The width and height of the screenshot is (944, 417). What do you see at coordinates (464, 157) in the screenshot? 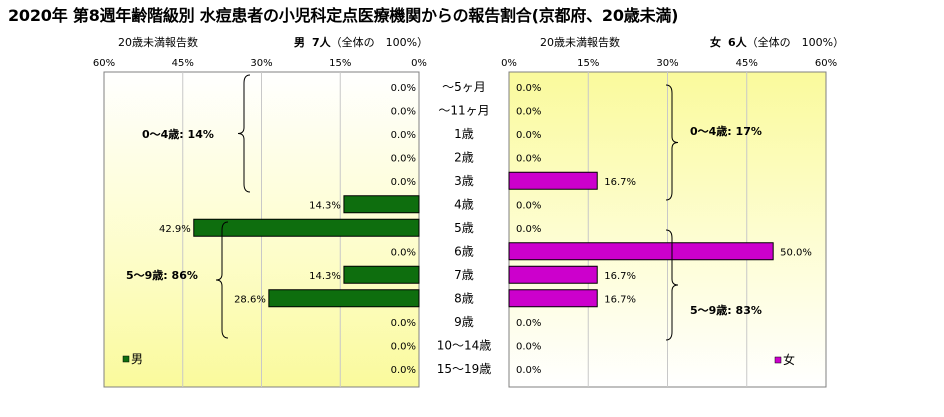
I see `category-label: 2歳` at bounding box center [464, 157].